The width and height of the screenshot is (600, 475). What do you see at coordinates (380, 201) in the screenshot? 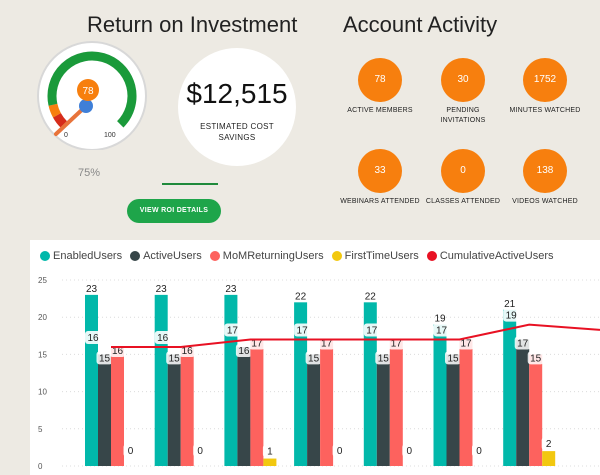
I see `metric-label: WEBINARS ATTENDED` at bounding box center [380, 201].